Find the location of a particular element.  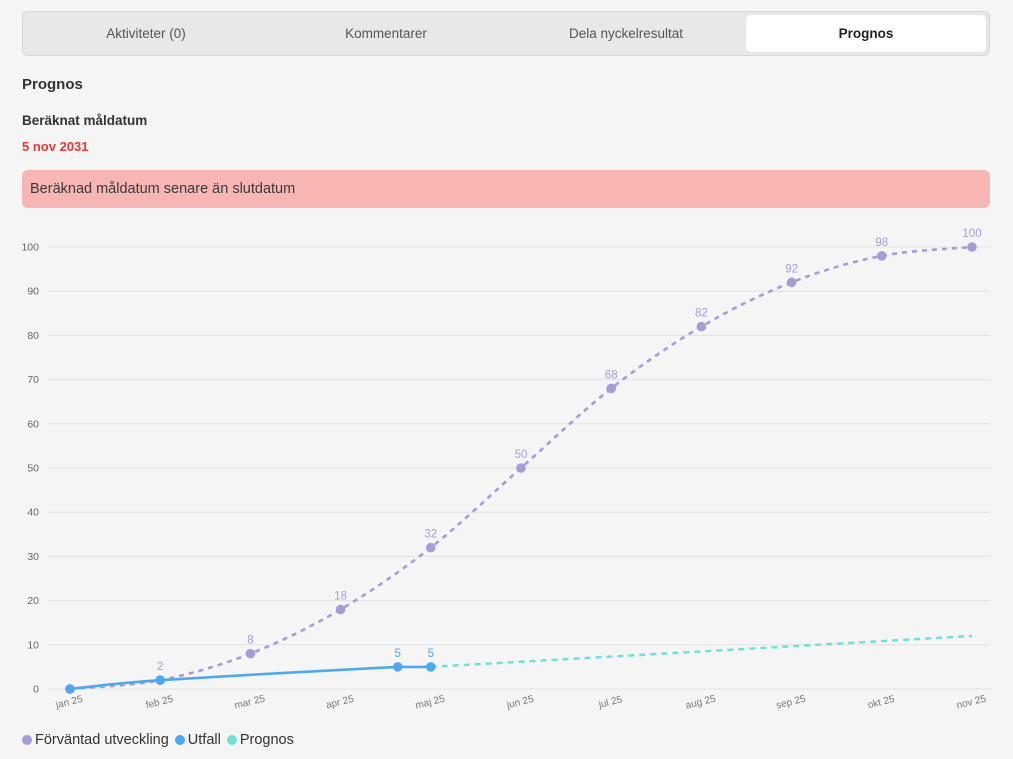

data-label-expected: 8 is located at coordinates (250, 641).